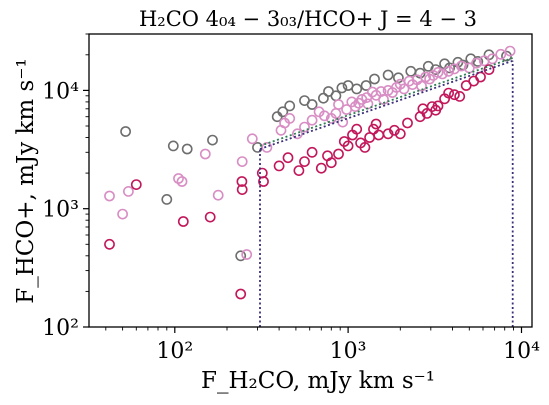 This screenshot has height=405, width=549. Describe the element at coordinates (521, 351) in the screenshot. I see `x-tick-label: 10⁴` at that location.